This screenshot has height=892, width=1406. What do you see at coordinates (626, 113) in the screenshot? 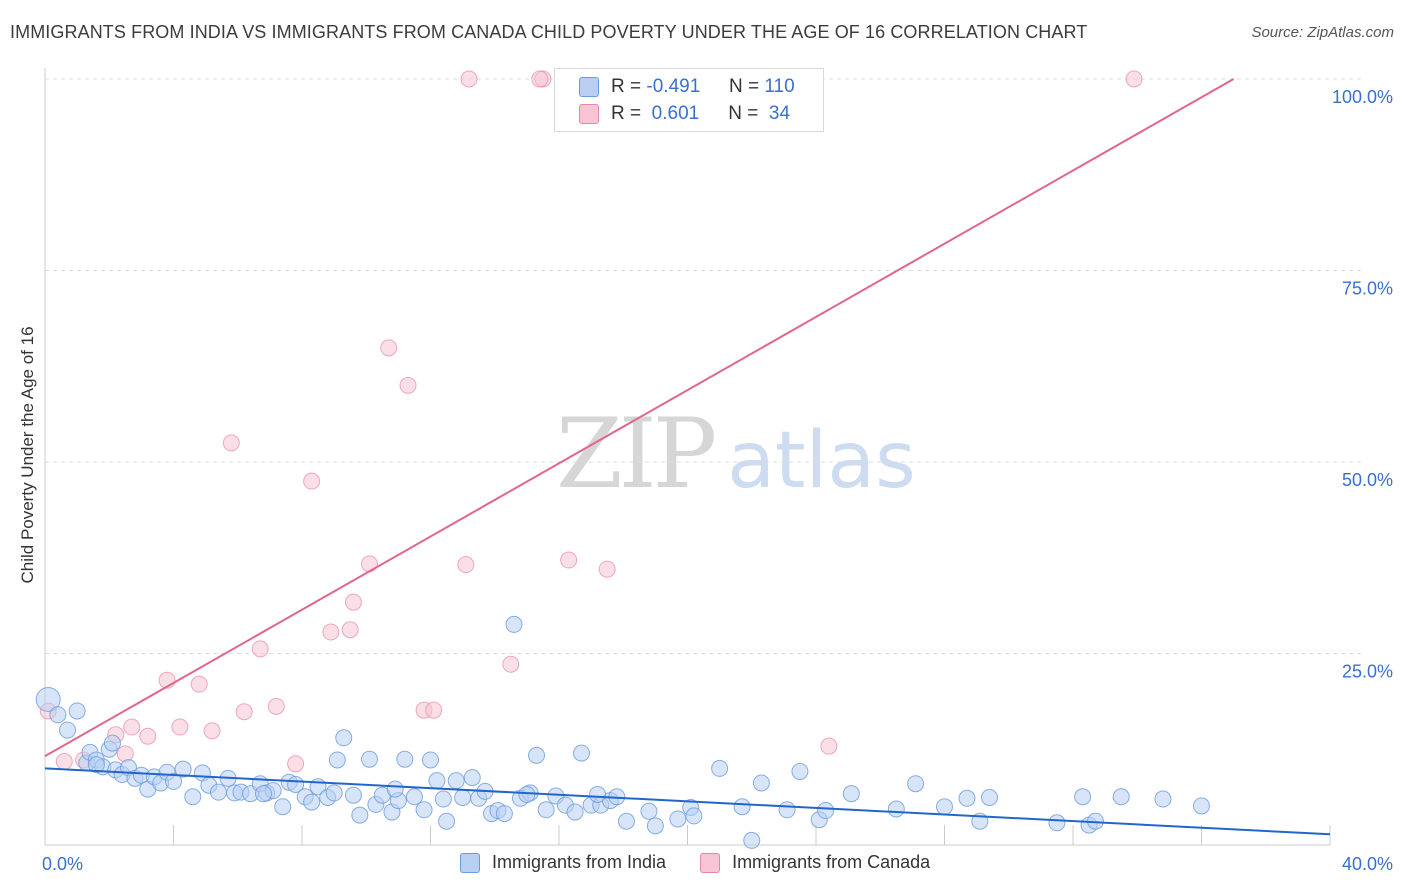
I see `legend-canada-r-label: R =` at bounding box center [626, 113].